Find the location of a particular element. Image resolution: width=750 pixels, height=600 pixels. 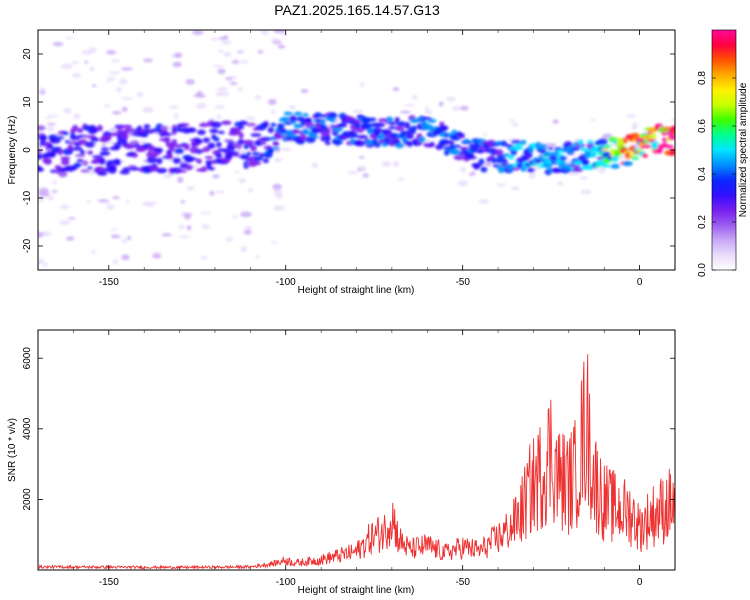

colorbar-label: Normalized spectral amplitude is located at coordinates (743, 149).